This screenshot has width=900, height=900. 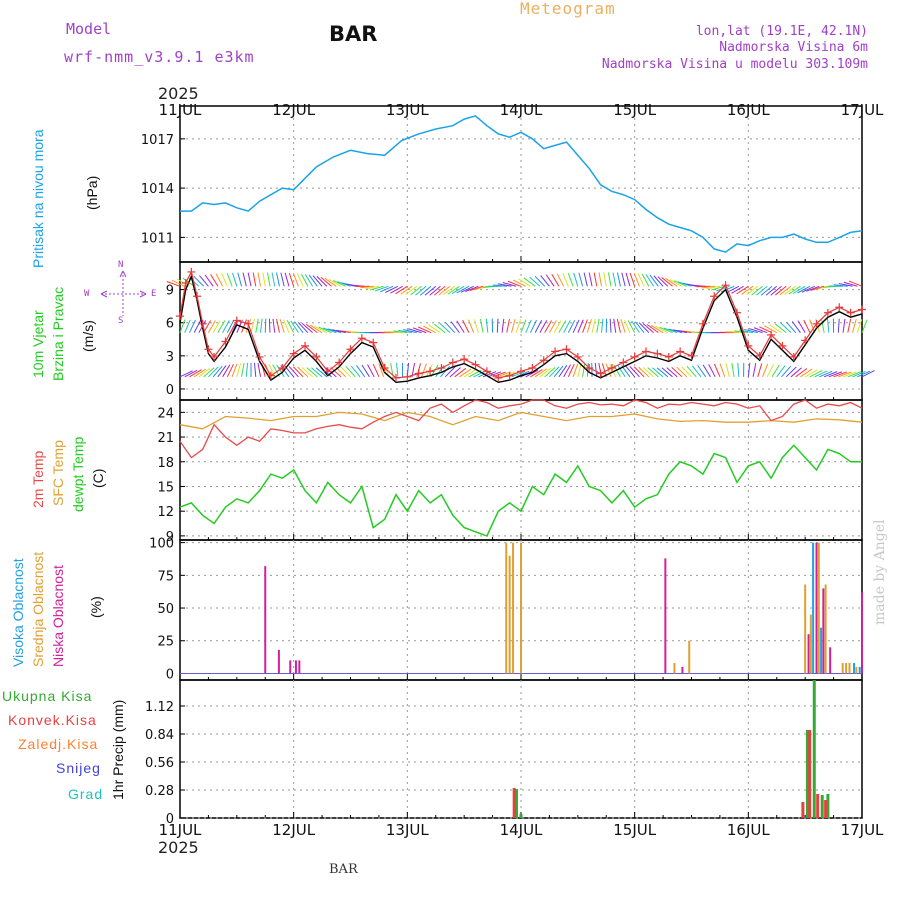 What do you see at coordinates (634, 110) in the screenshot?
I see `x-label-top: 15JUL` at bounding box center [634, 110].